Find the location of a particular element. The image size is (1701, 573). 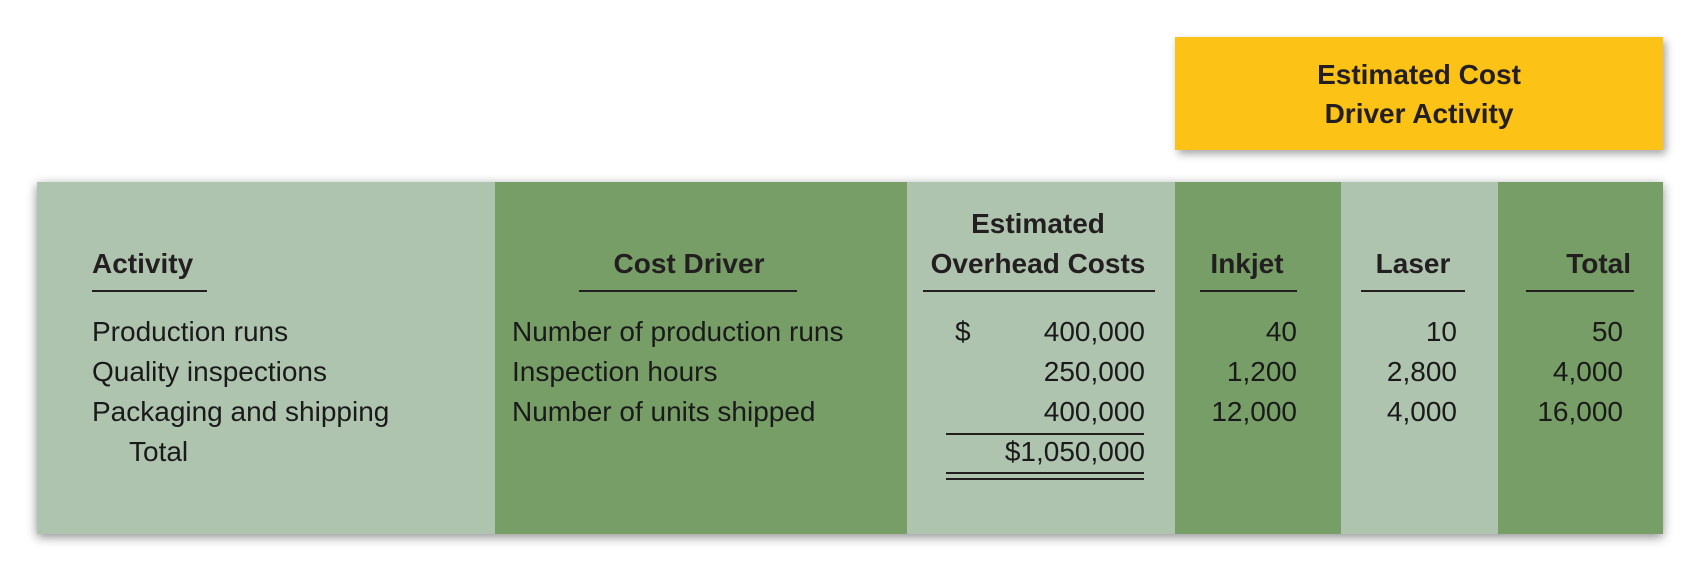

header-cost-driver-rule is located at coordinates (688, 291).